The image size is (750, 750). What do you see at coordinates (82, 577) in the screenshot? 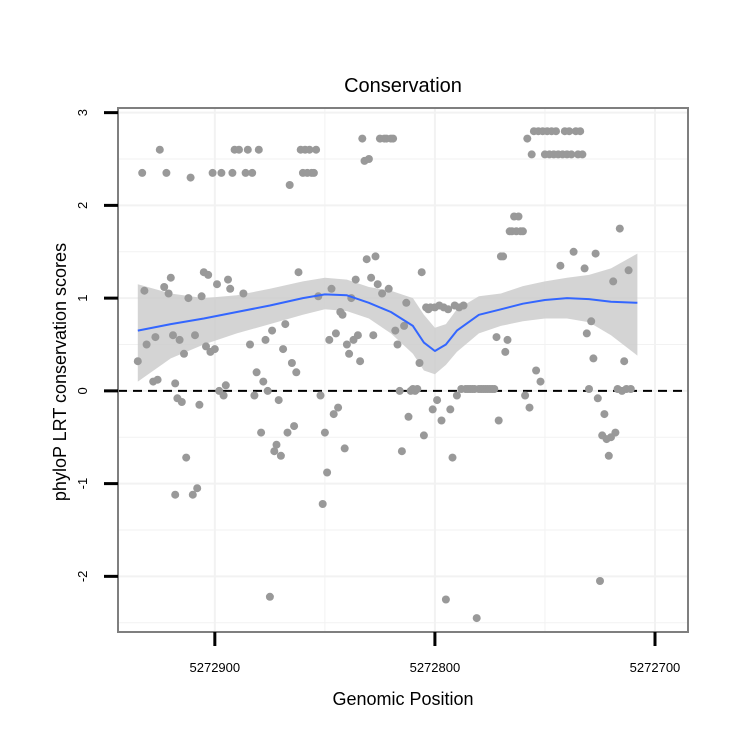
I see `y-tick-label: -2` at bounding box center [82, 577].